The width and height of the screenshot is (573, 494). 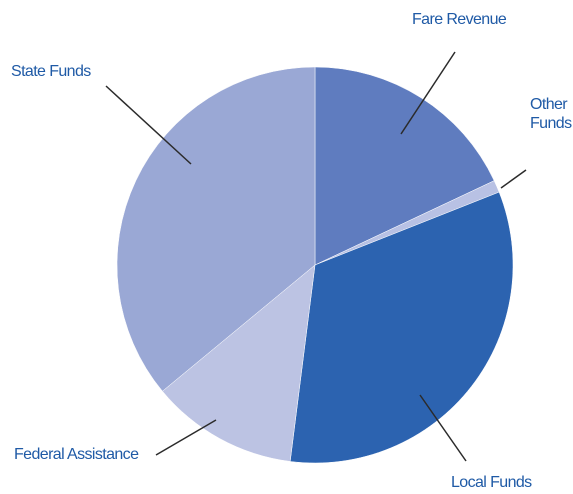 I want to click on slice-label: Local Funds, so click(x=491, y=482).